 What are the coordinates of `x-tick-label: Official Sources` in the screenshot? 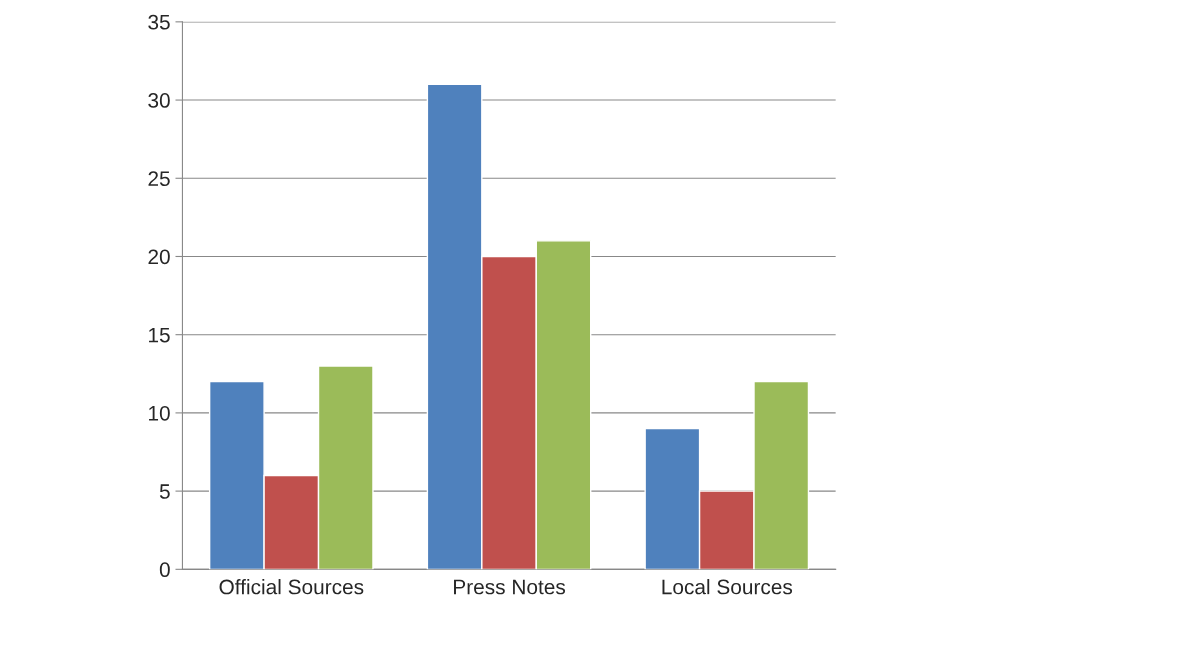 It's located at (291, 587).